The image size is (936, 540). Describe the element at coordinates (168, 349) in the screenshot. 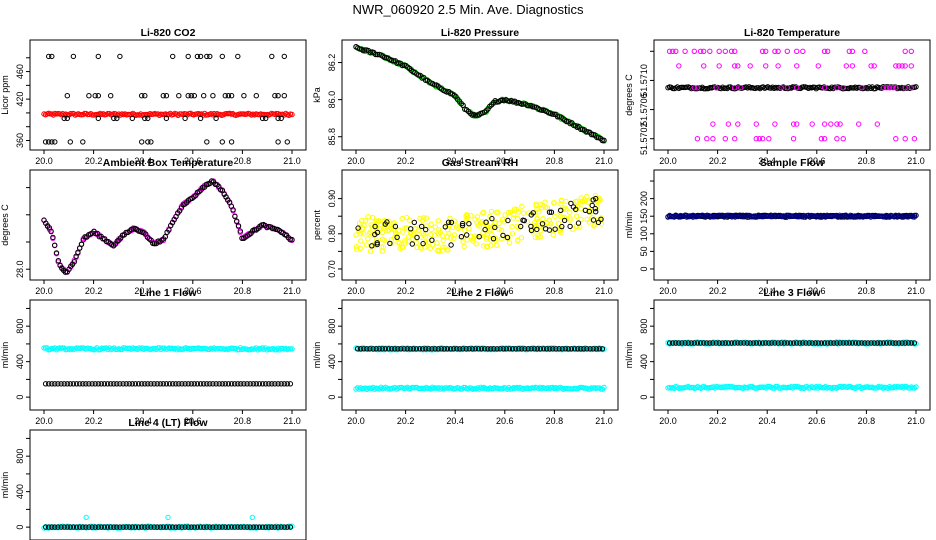

I see `series-line1-cyan` at that location.